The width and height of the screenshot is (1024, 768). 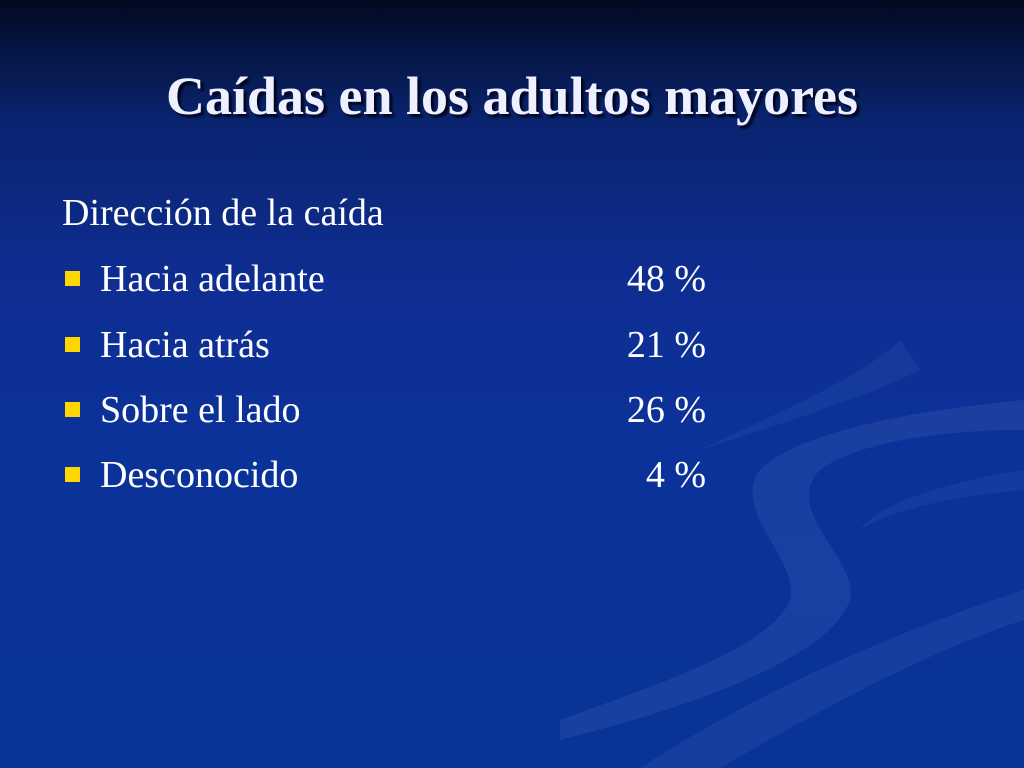 What do you see at coordinates (512, 279) in the screenshot?
I see `list-item: Hacia adelante 48 %` at bounding box center [512, 279].